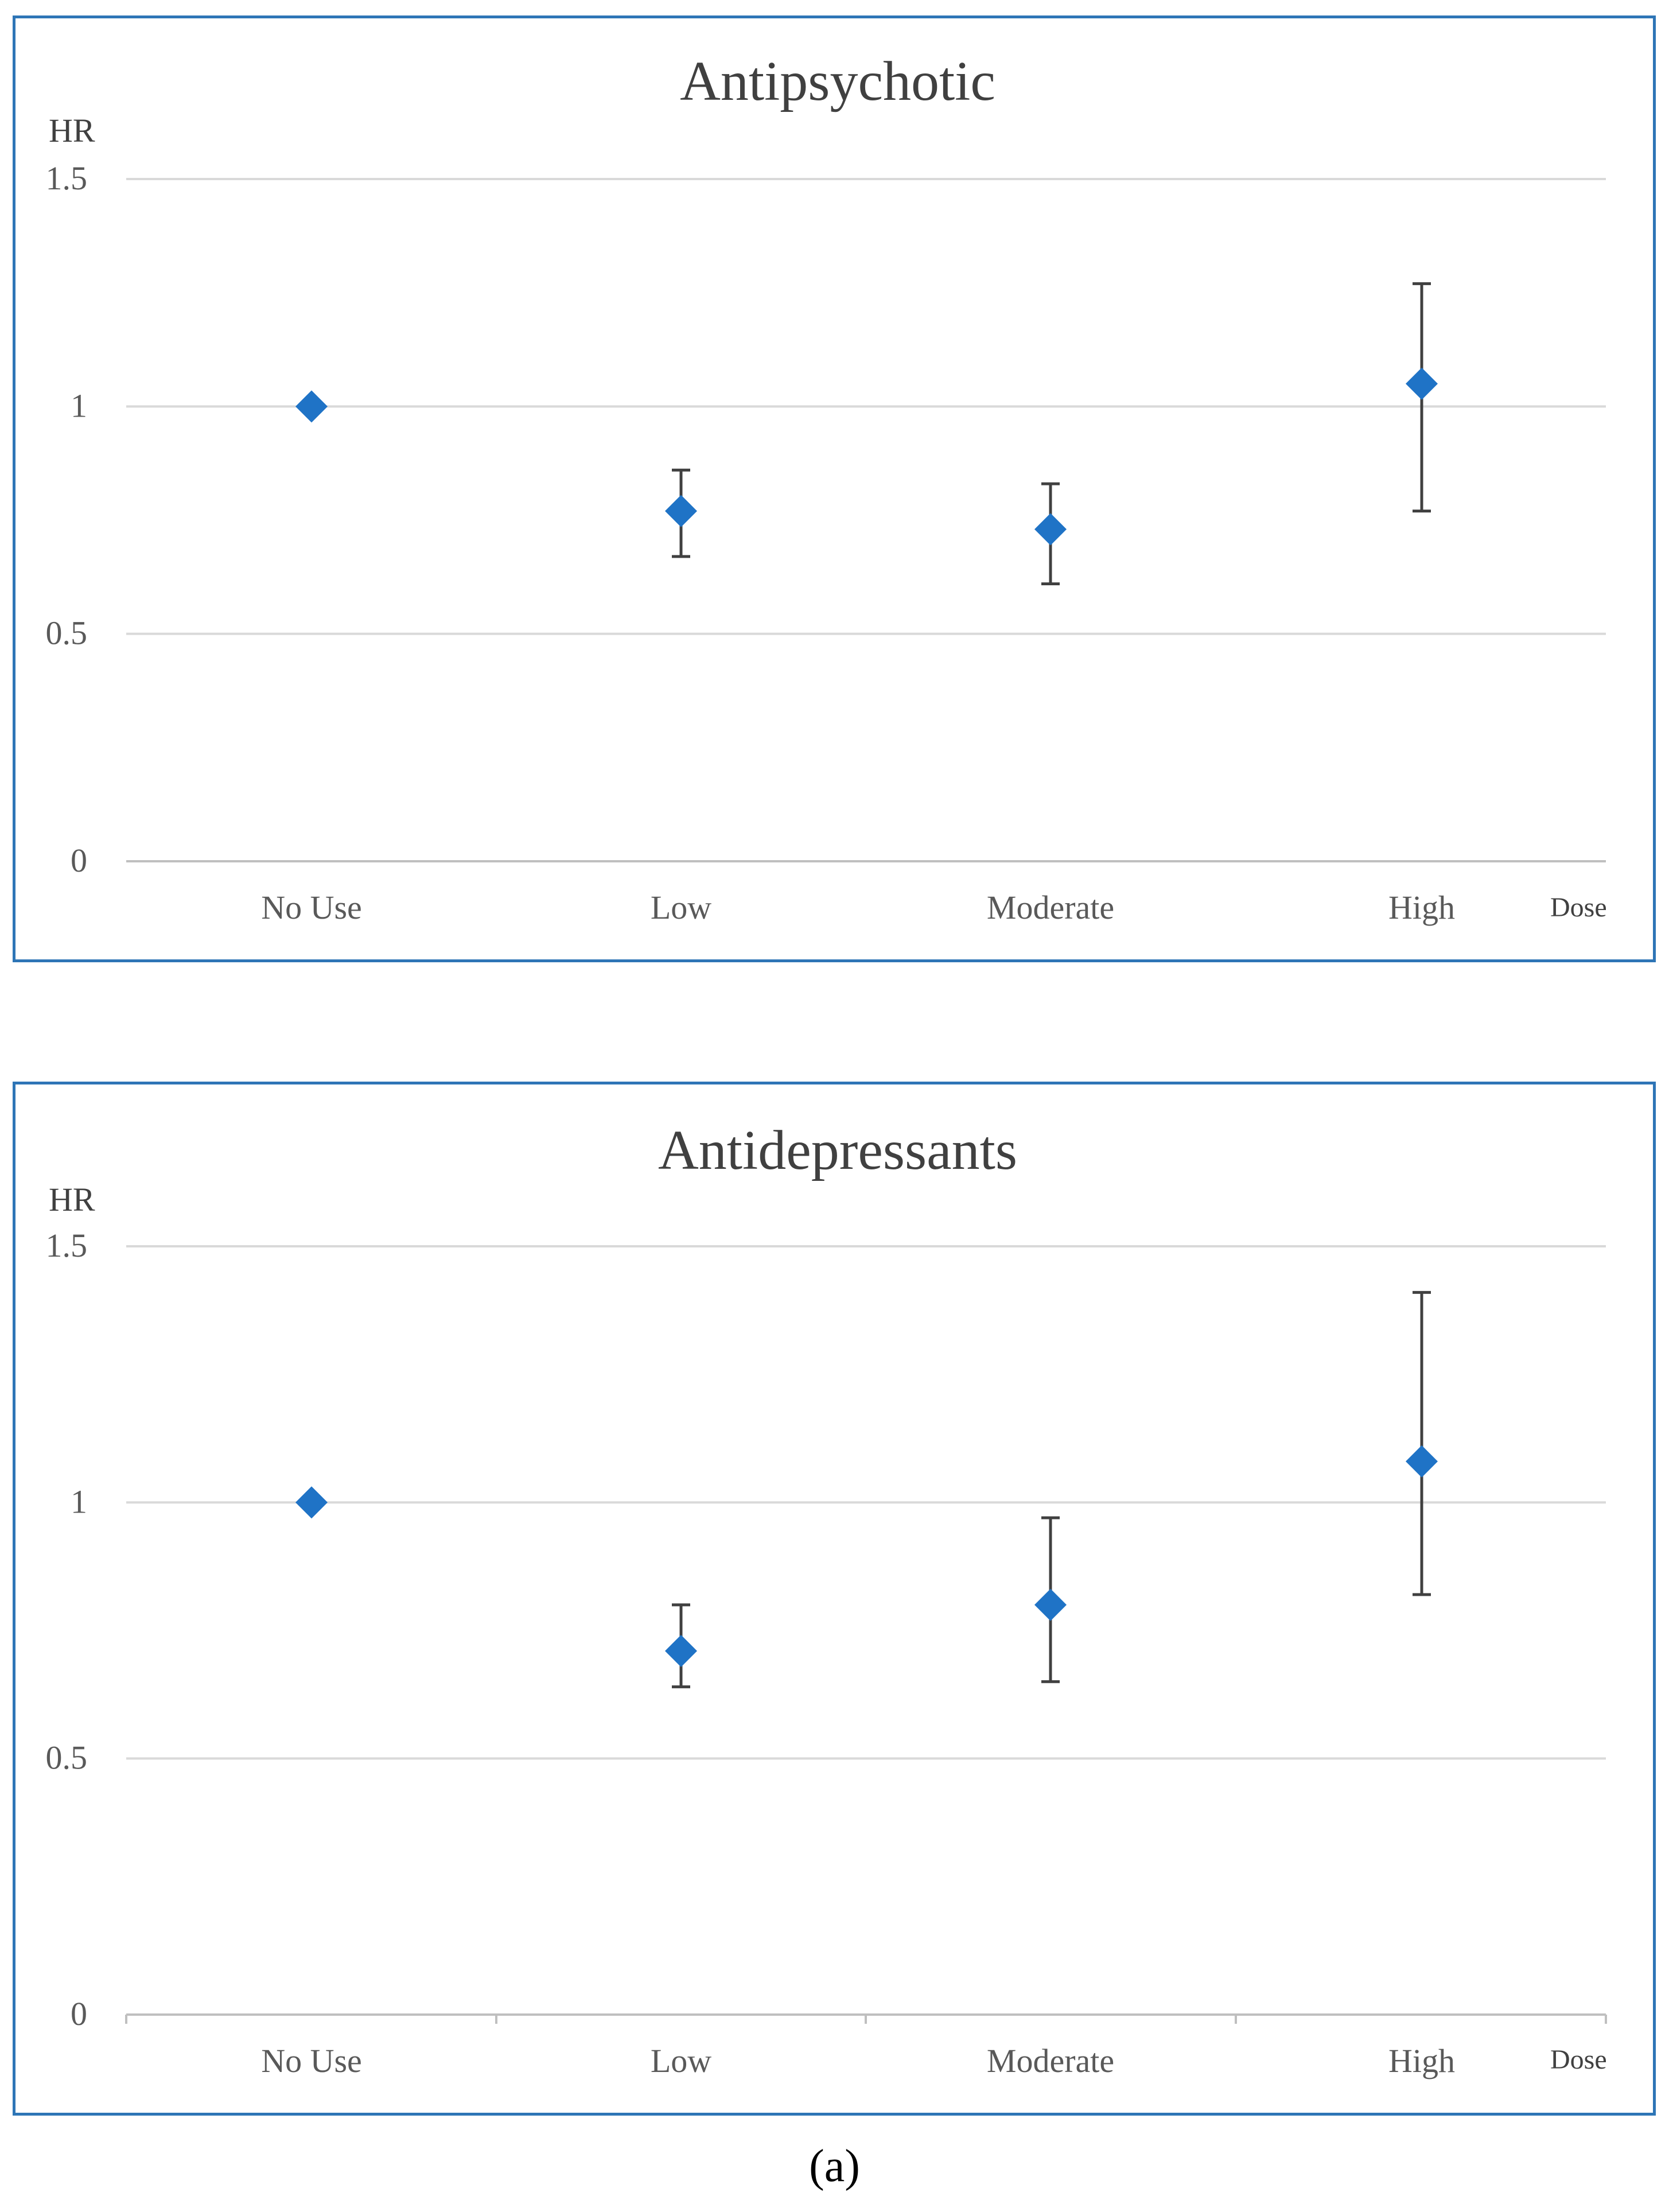  Describe the element at coordinates (837, 81) in the screenshot. I see `chart-title: Antipsychotic` at that location.